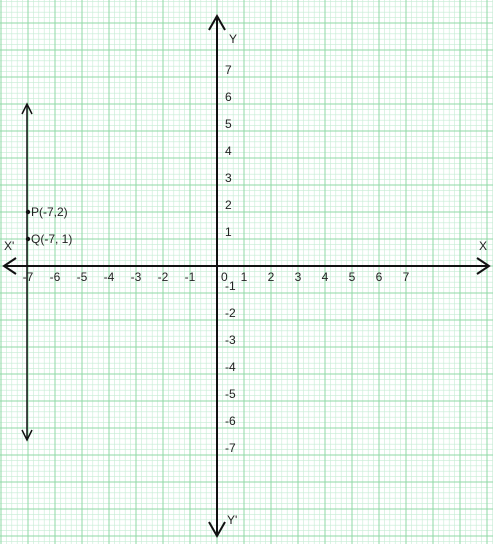 Image resolution: width=493 pixels, height=544 pixels. What do you see at coordinates (246, 266) in the screenshot?
I see `x-axis` at bounding box center [246, 266].